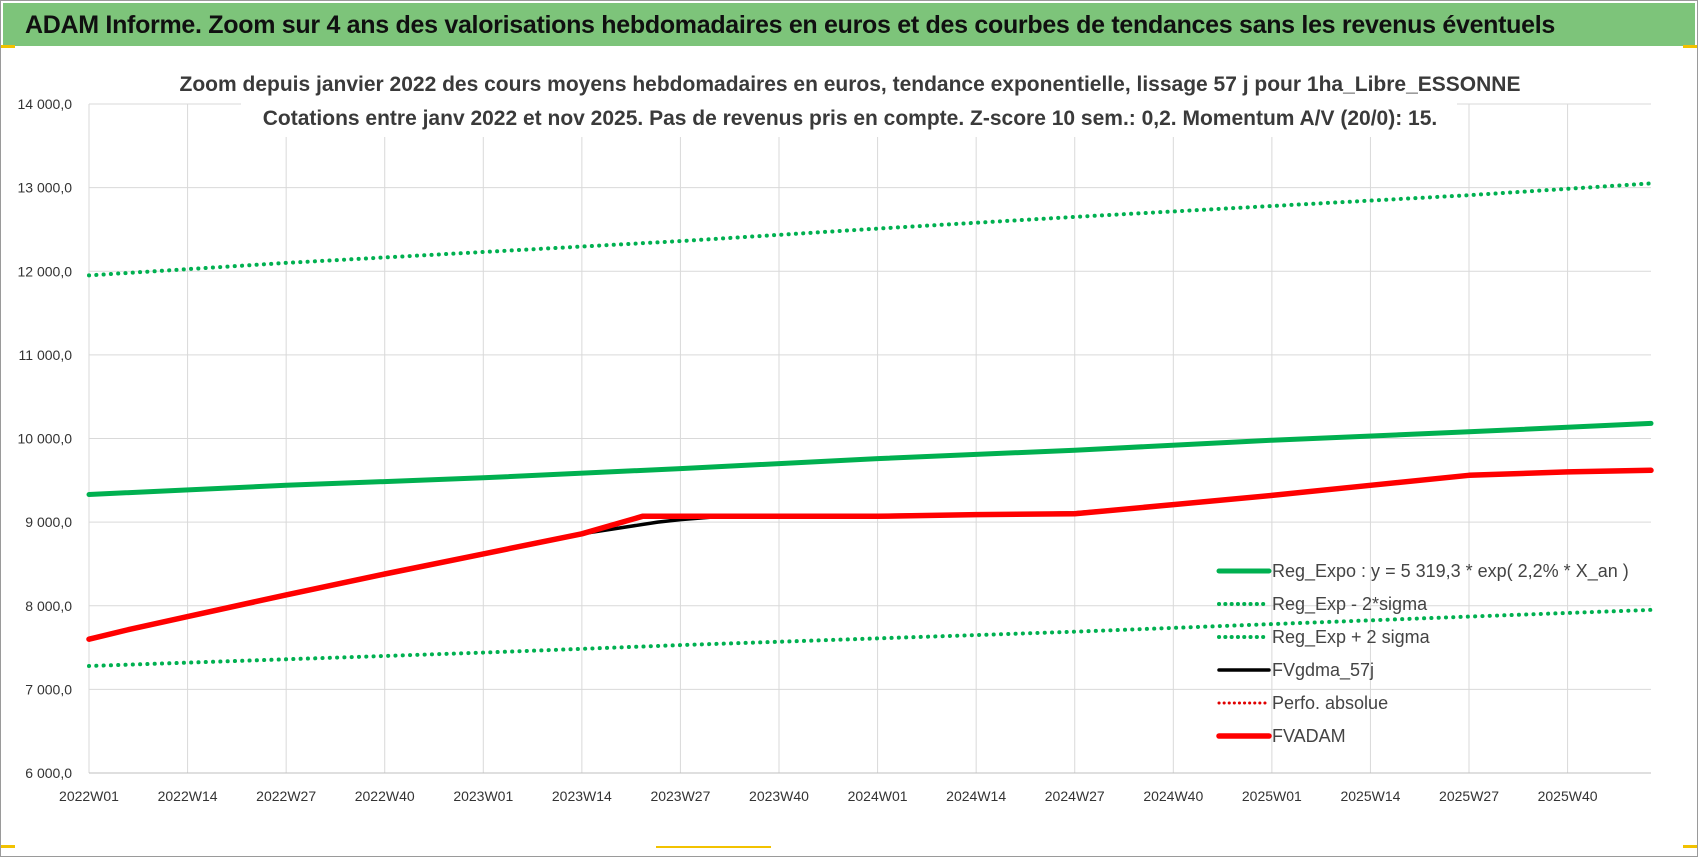 The height and width of the screenshot is (857, 1698). Describe the element at coordinates (1350, 604) in the screenshot. I see `legend-label: Reg_Exp - 2*sigma` at that location.